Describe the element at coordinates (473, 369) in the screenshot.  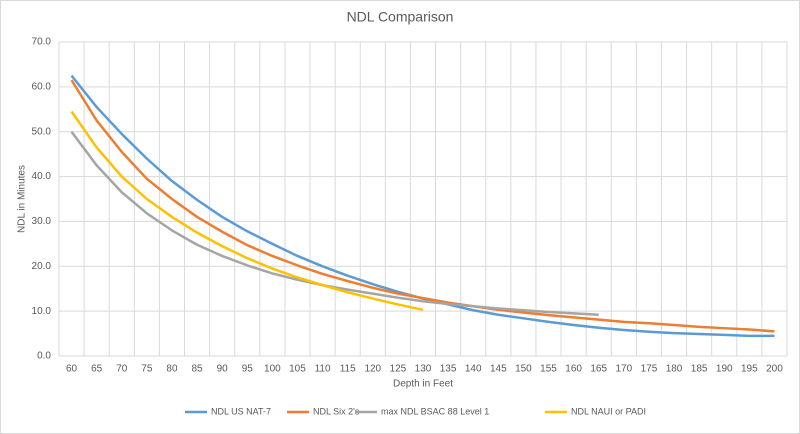
I see `x-tick-label: 140` at that location.